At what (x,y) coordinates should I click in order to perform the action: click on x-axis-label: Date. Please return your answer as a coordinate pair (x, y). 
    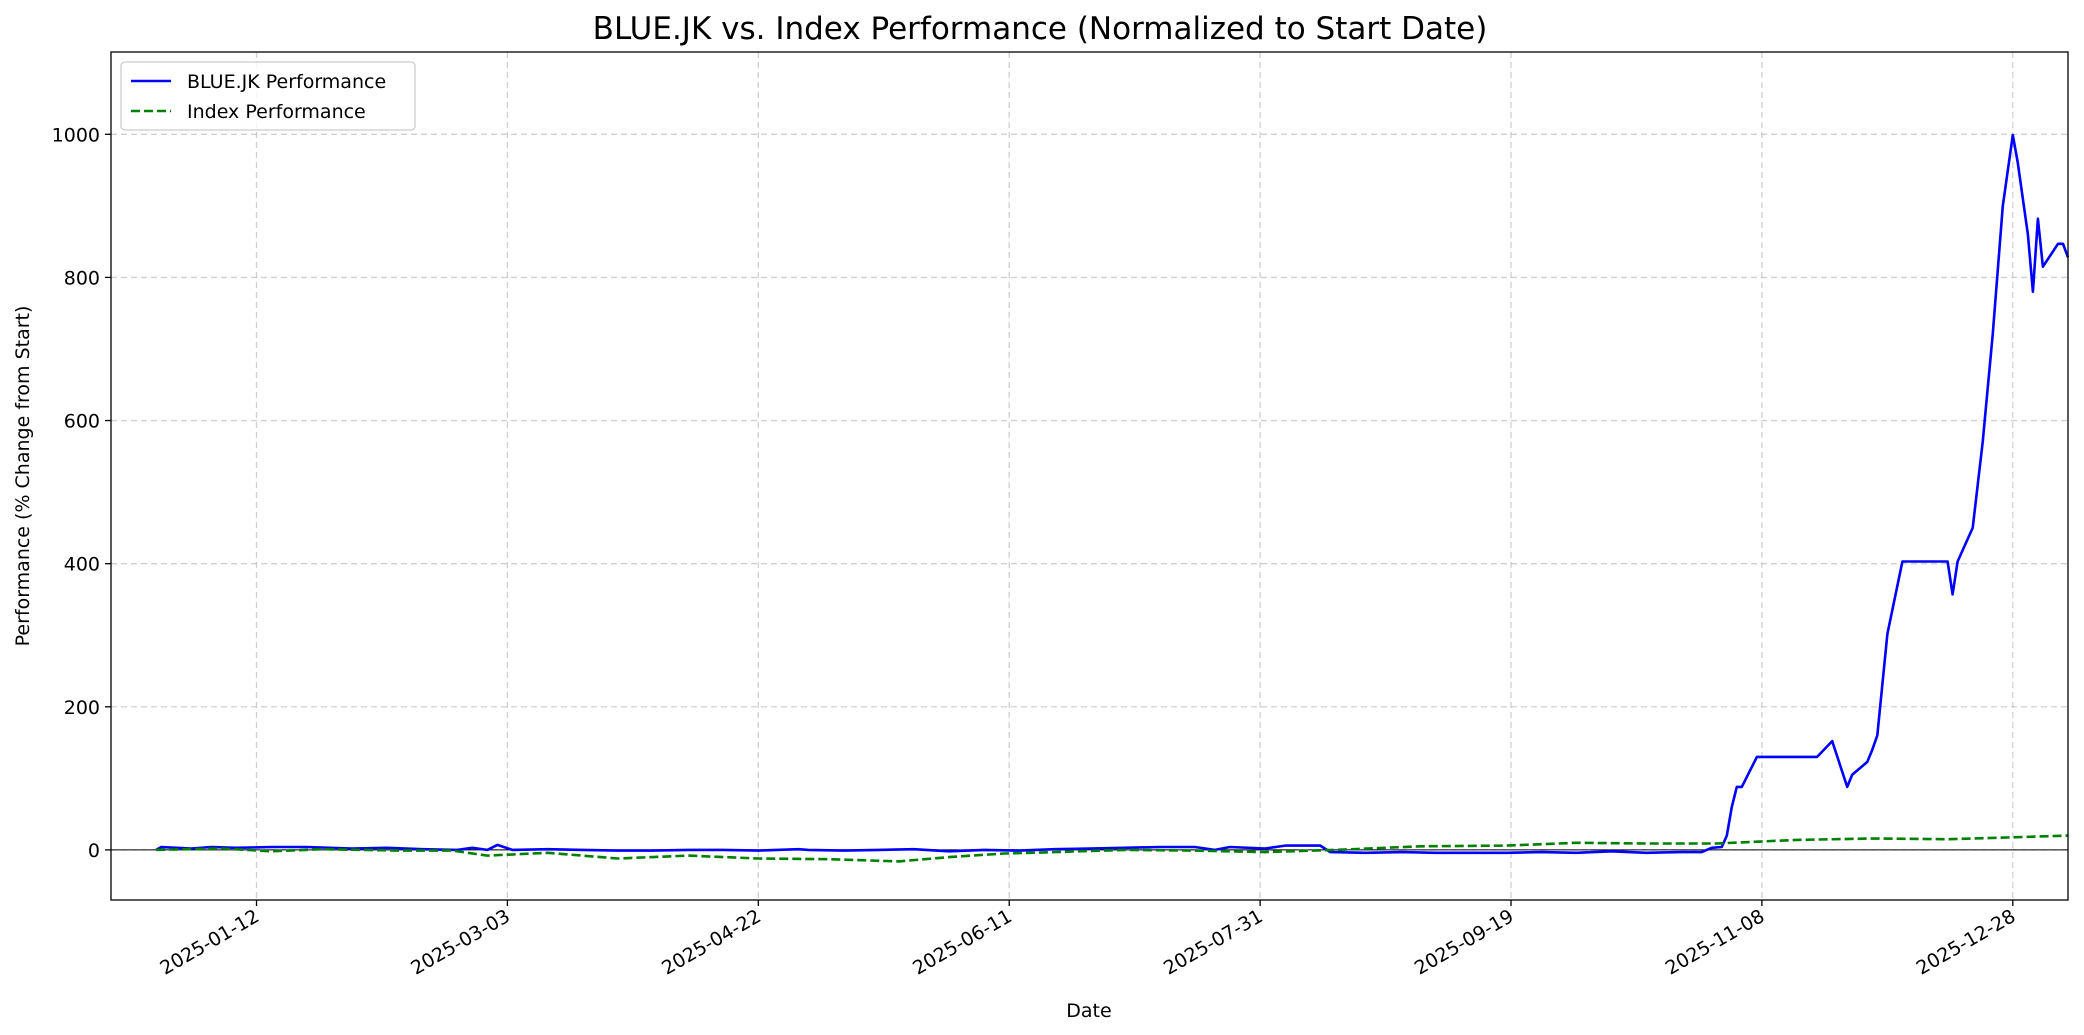
    Looking at the image, I should click on (1088, 1011).